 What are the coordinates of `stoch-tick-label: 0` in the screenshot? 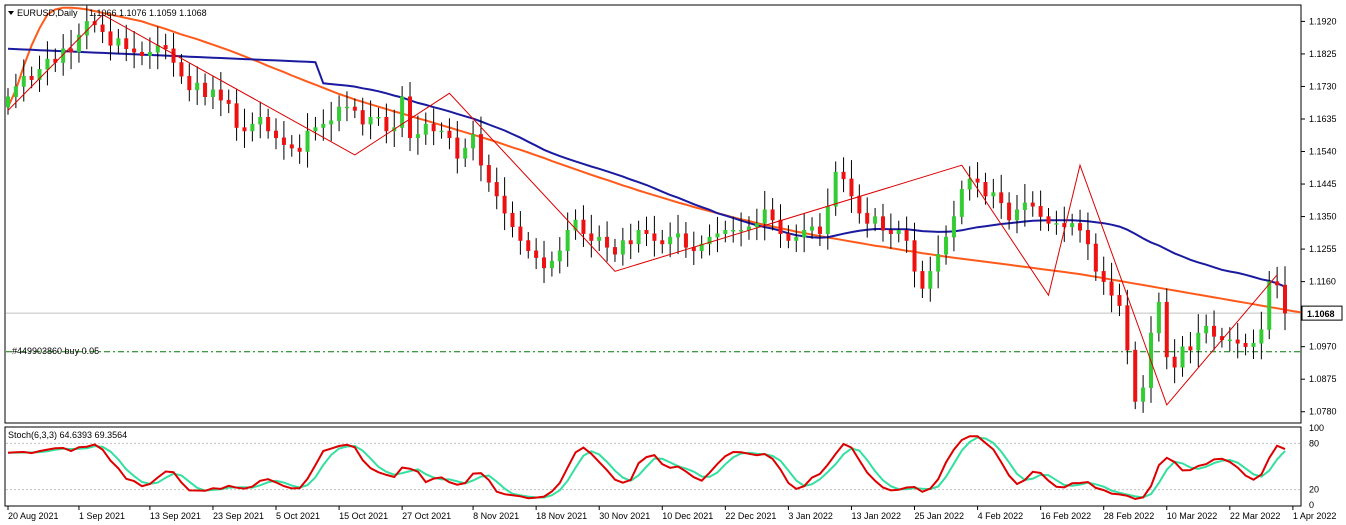 It's located at (1311, 505).